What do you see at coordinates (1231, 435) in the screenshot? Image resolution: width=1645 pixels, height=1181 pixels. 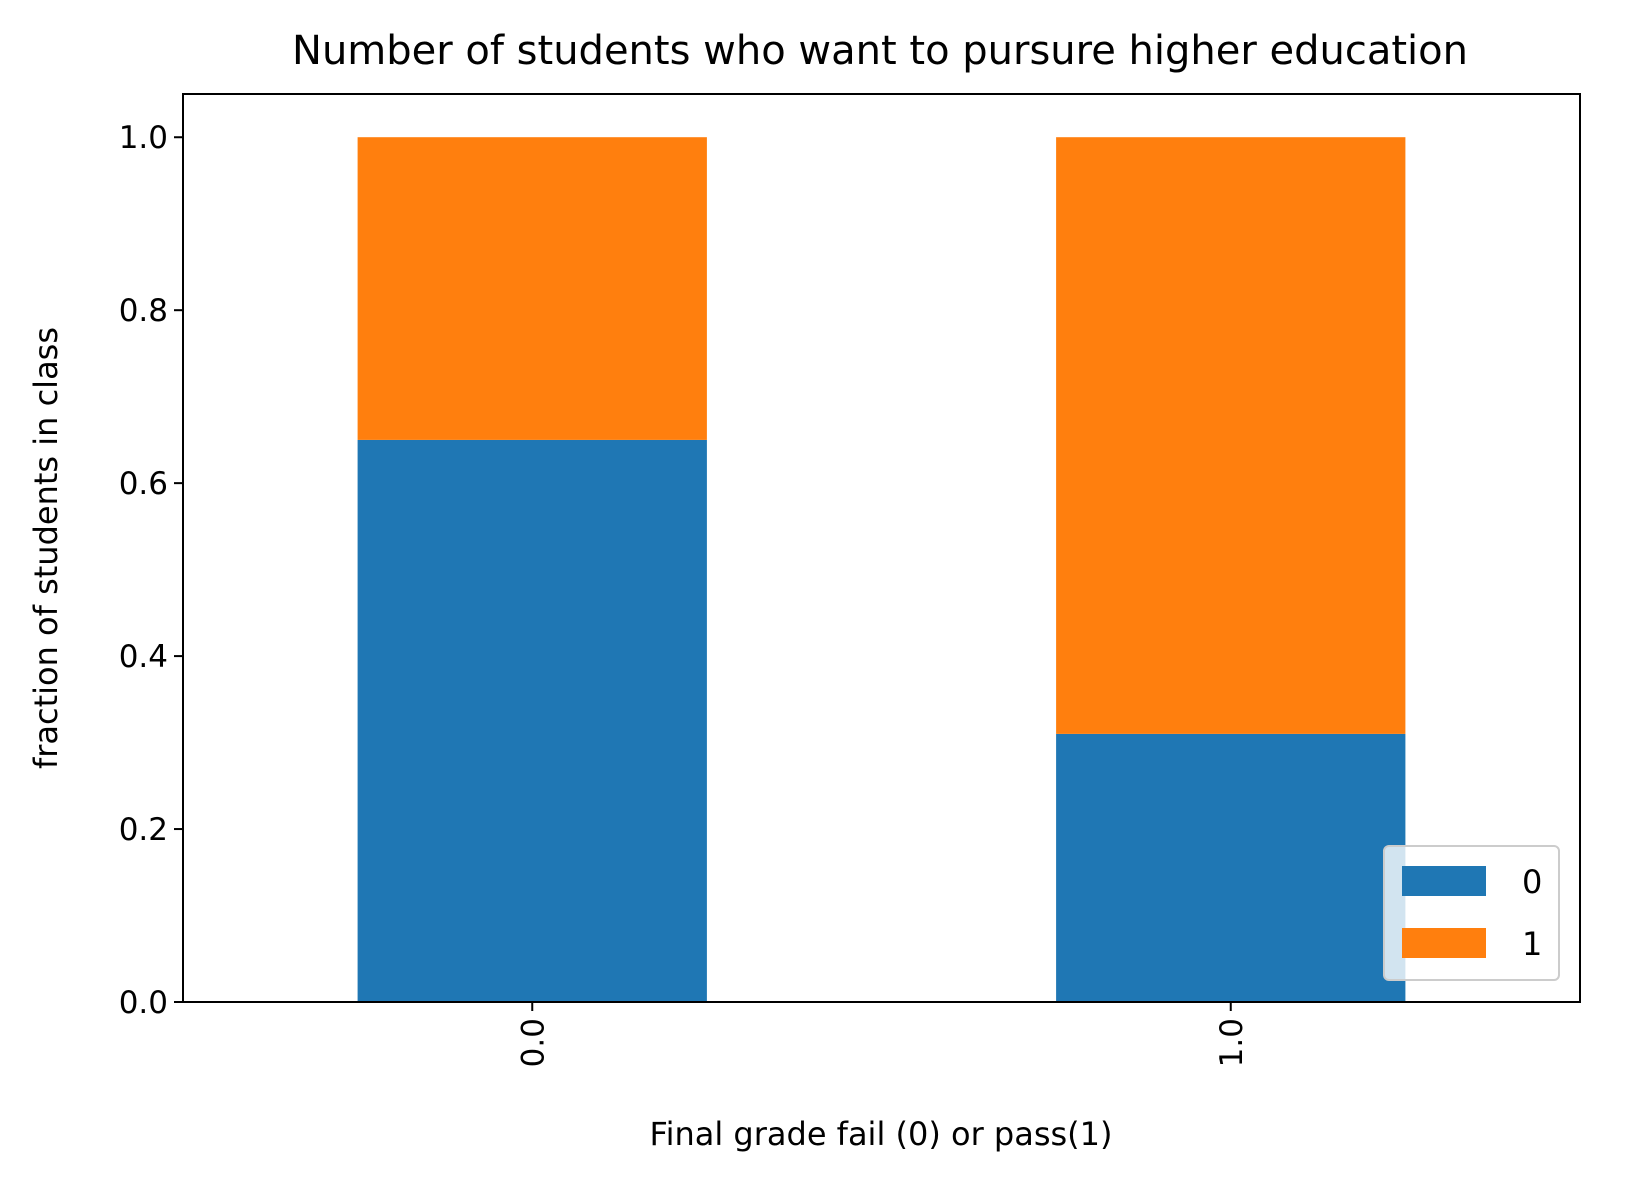 I see `bar-1.0-series-1` at bounding box center [1231, 435].